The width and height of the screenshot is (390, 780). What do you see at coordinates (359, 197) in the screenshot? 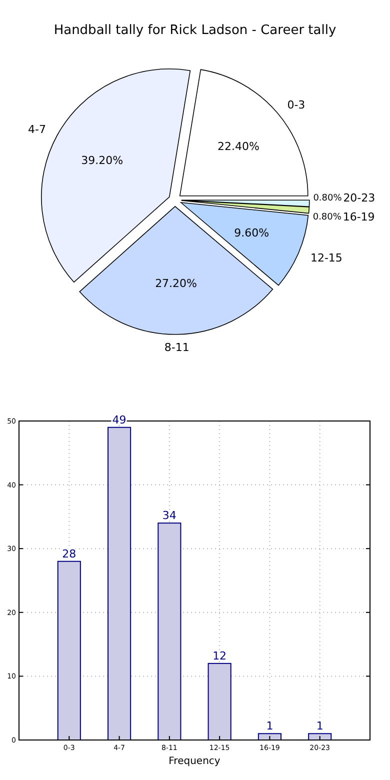
I see `slice-label: 20-23` at bounding box center [359, 197].